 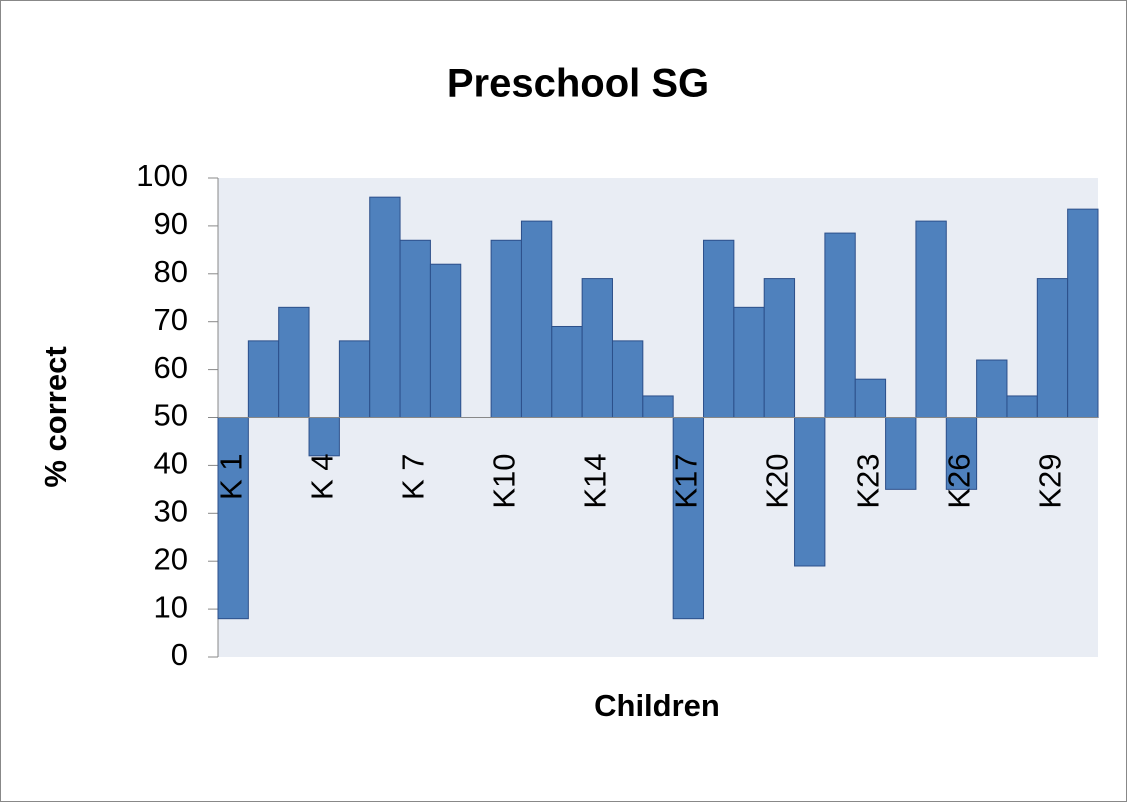 What do you see at coordinates (171, 319) in the screenshot?
I see `y-tick-label: 70` at bounding box center [171, 319].